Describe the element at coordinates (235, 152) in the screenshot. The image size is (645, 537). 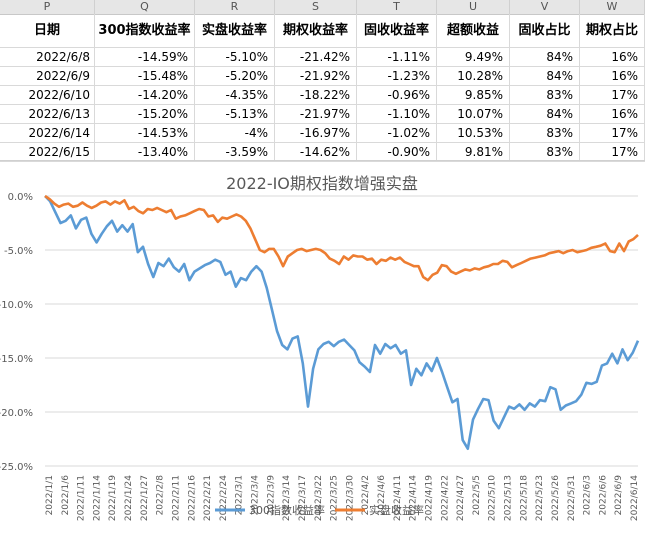
I see `cell-live-return: -3.59%` at that location.